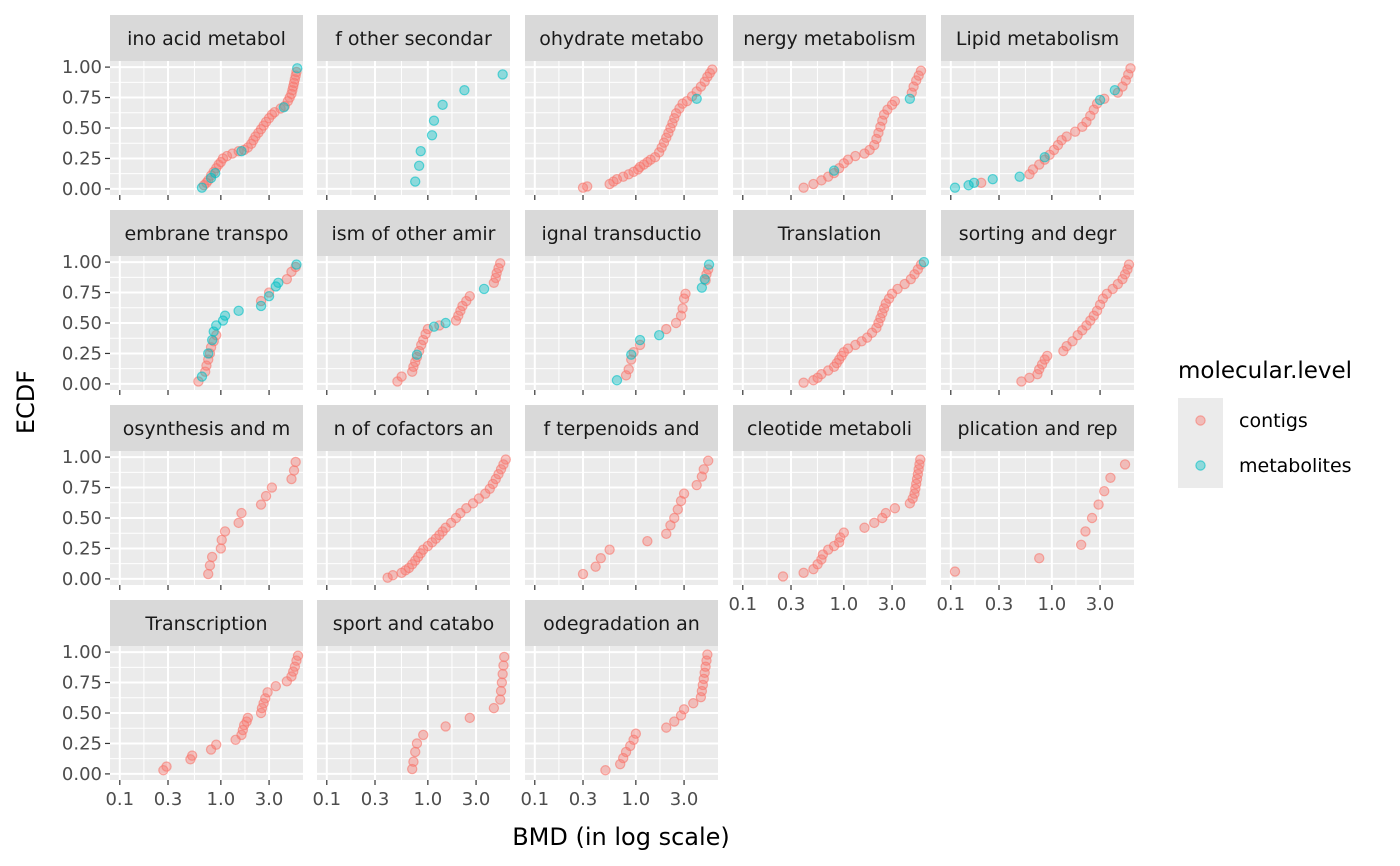  I want to click on legend-label: metabolites, so click(1295, 466).